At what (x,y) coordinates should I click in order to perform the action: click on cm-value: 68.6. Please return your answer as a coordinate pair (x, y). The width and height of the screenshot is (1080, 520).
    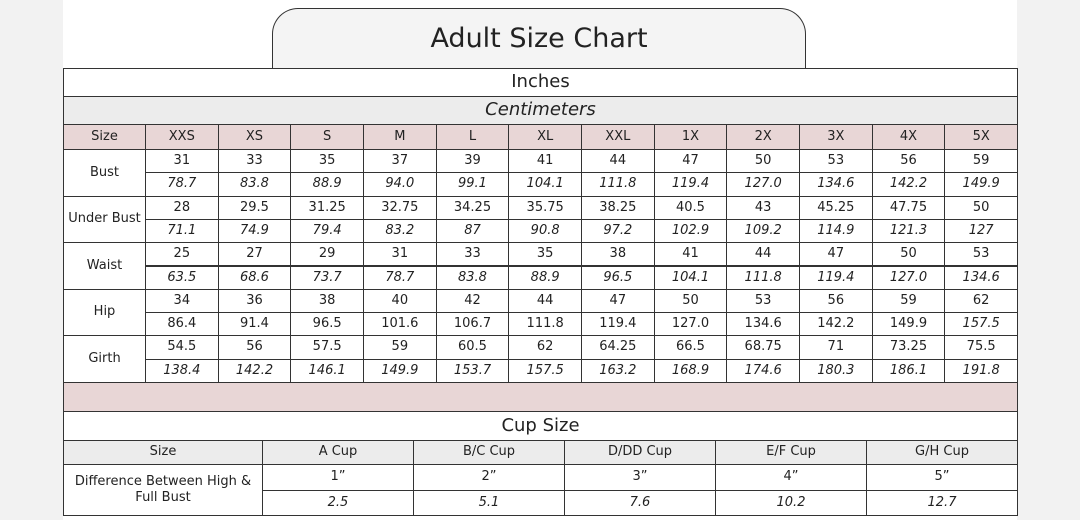
    Looking at the image, I should click on (254, 277).